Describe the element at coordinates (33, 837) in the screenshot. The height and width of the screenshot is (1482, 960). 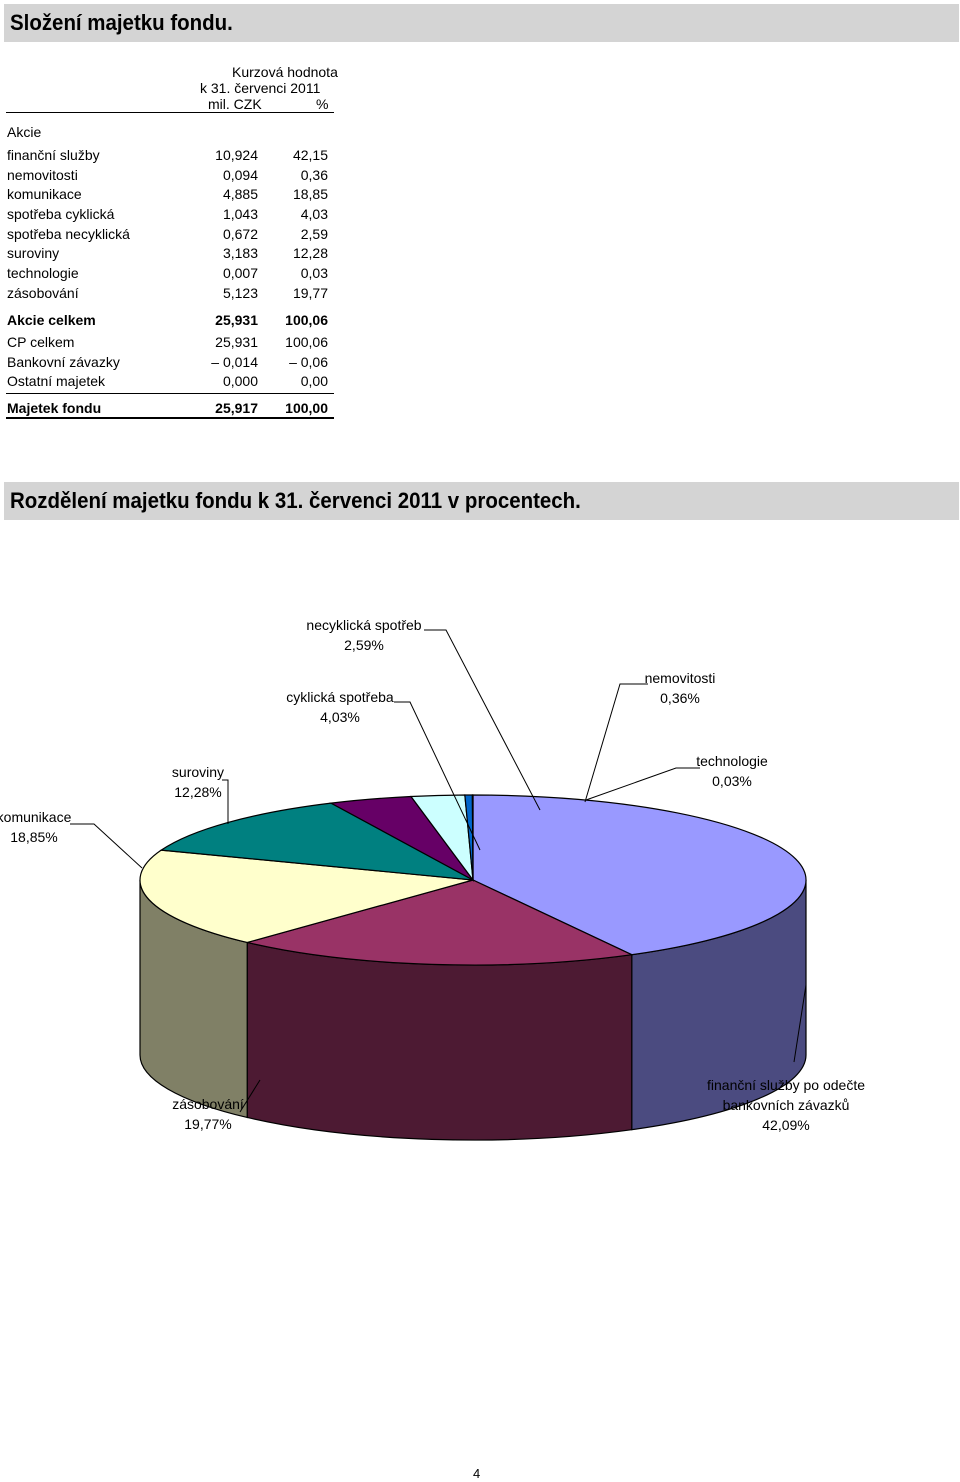
I see `slice-label-2-1: 18,85%` at that location.